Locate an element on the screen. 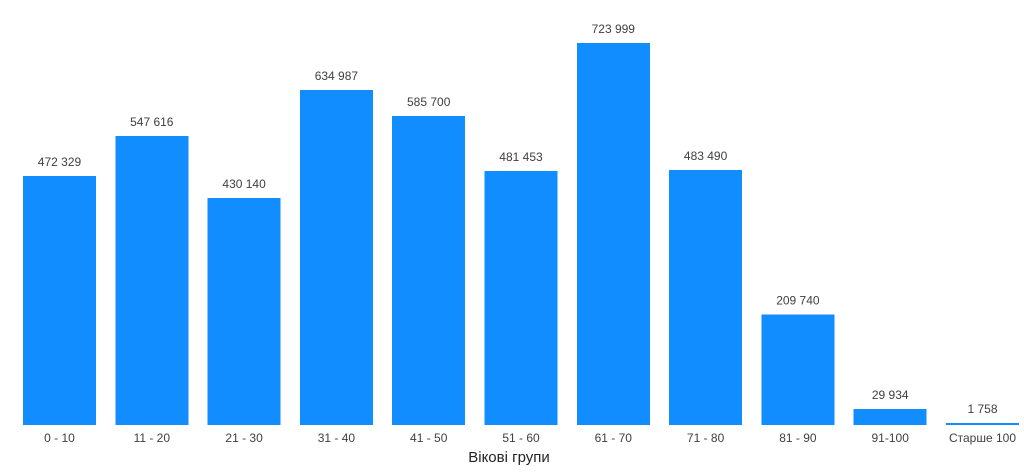  data-label-71-80: 483 490 is located at coordinates (706, 156).